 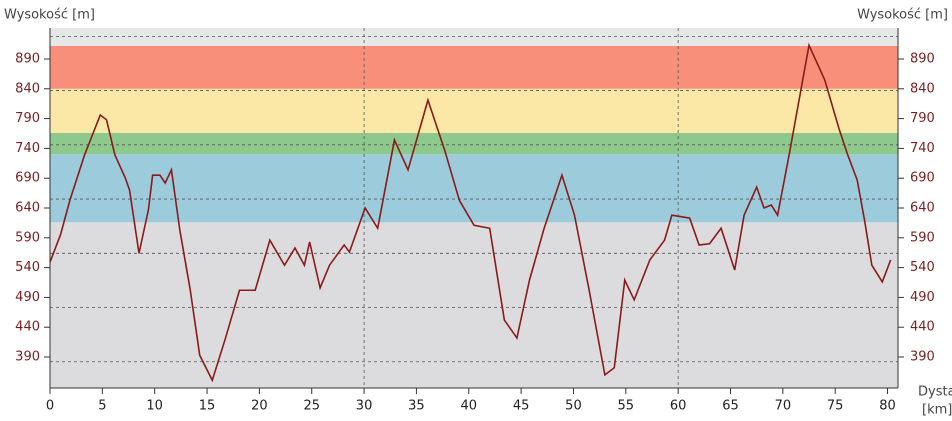 What do you see at coordinates (678, 406) in the screenshot?
I see `x-tick-label: 60` at bounding box center [678, 406].